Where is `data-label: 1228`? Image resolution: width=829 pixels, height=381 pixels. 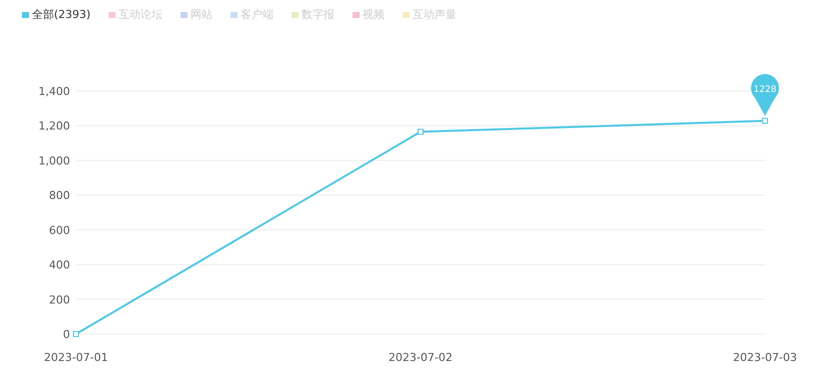
data-label: 1228 is located at coordinates (765, 89).